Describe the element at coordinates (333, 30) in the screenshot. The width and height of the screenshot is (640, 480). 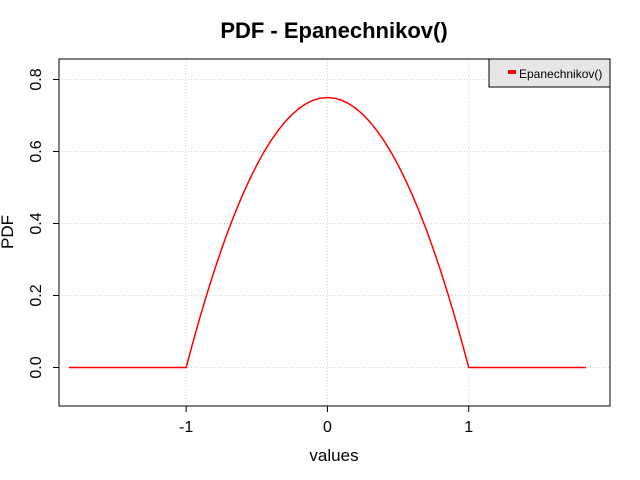
I see `chart-title: PDF - Epanechnikov()` at that location.